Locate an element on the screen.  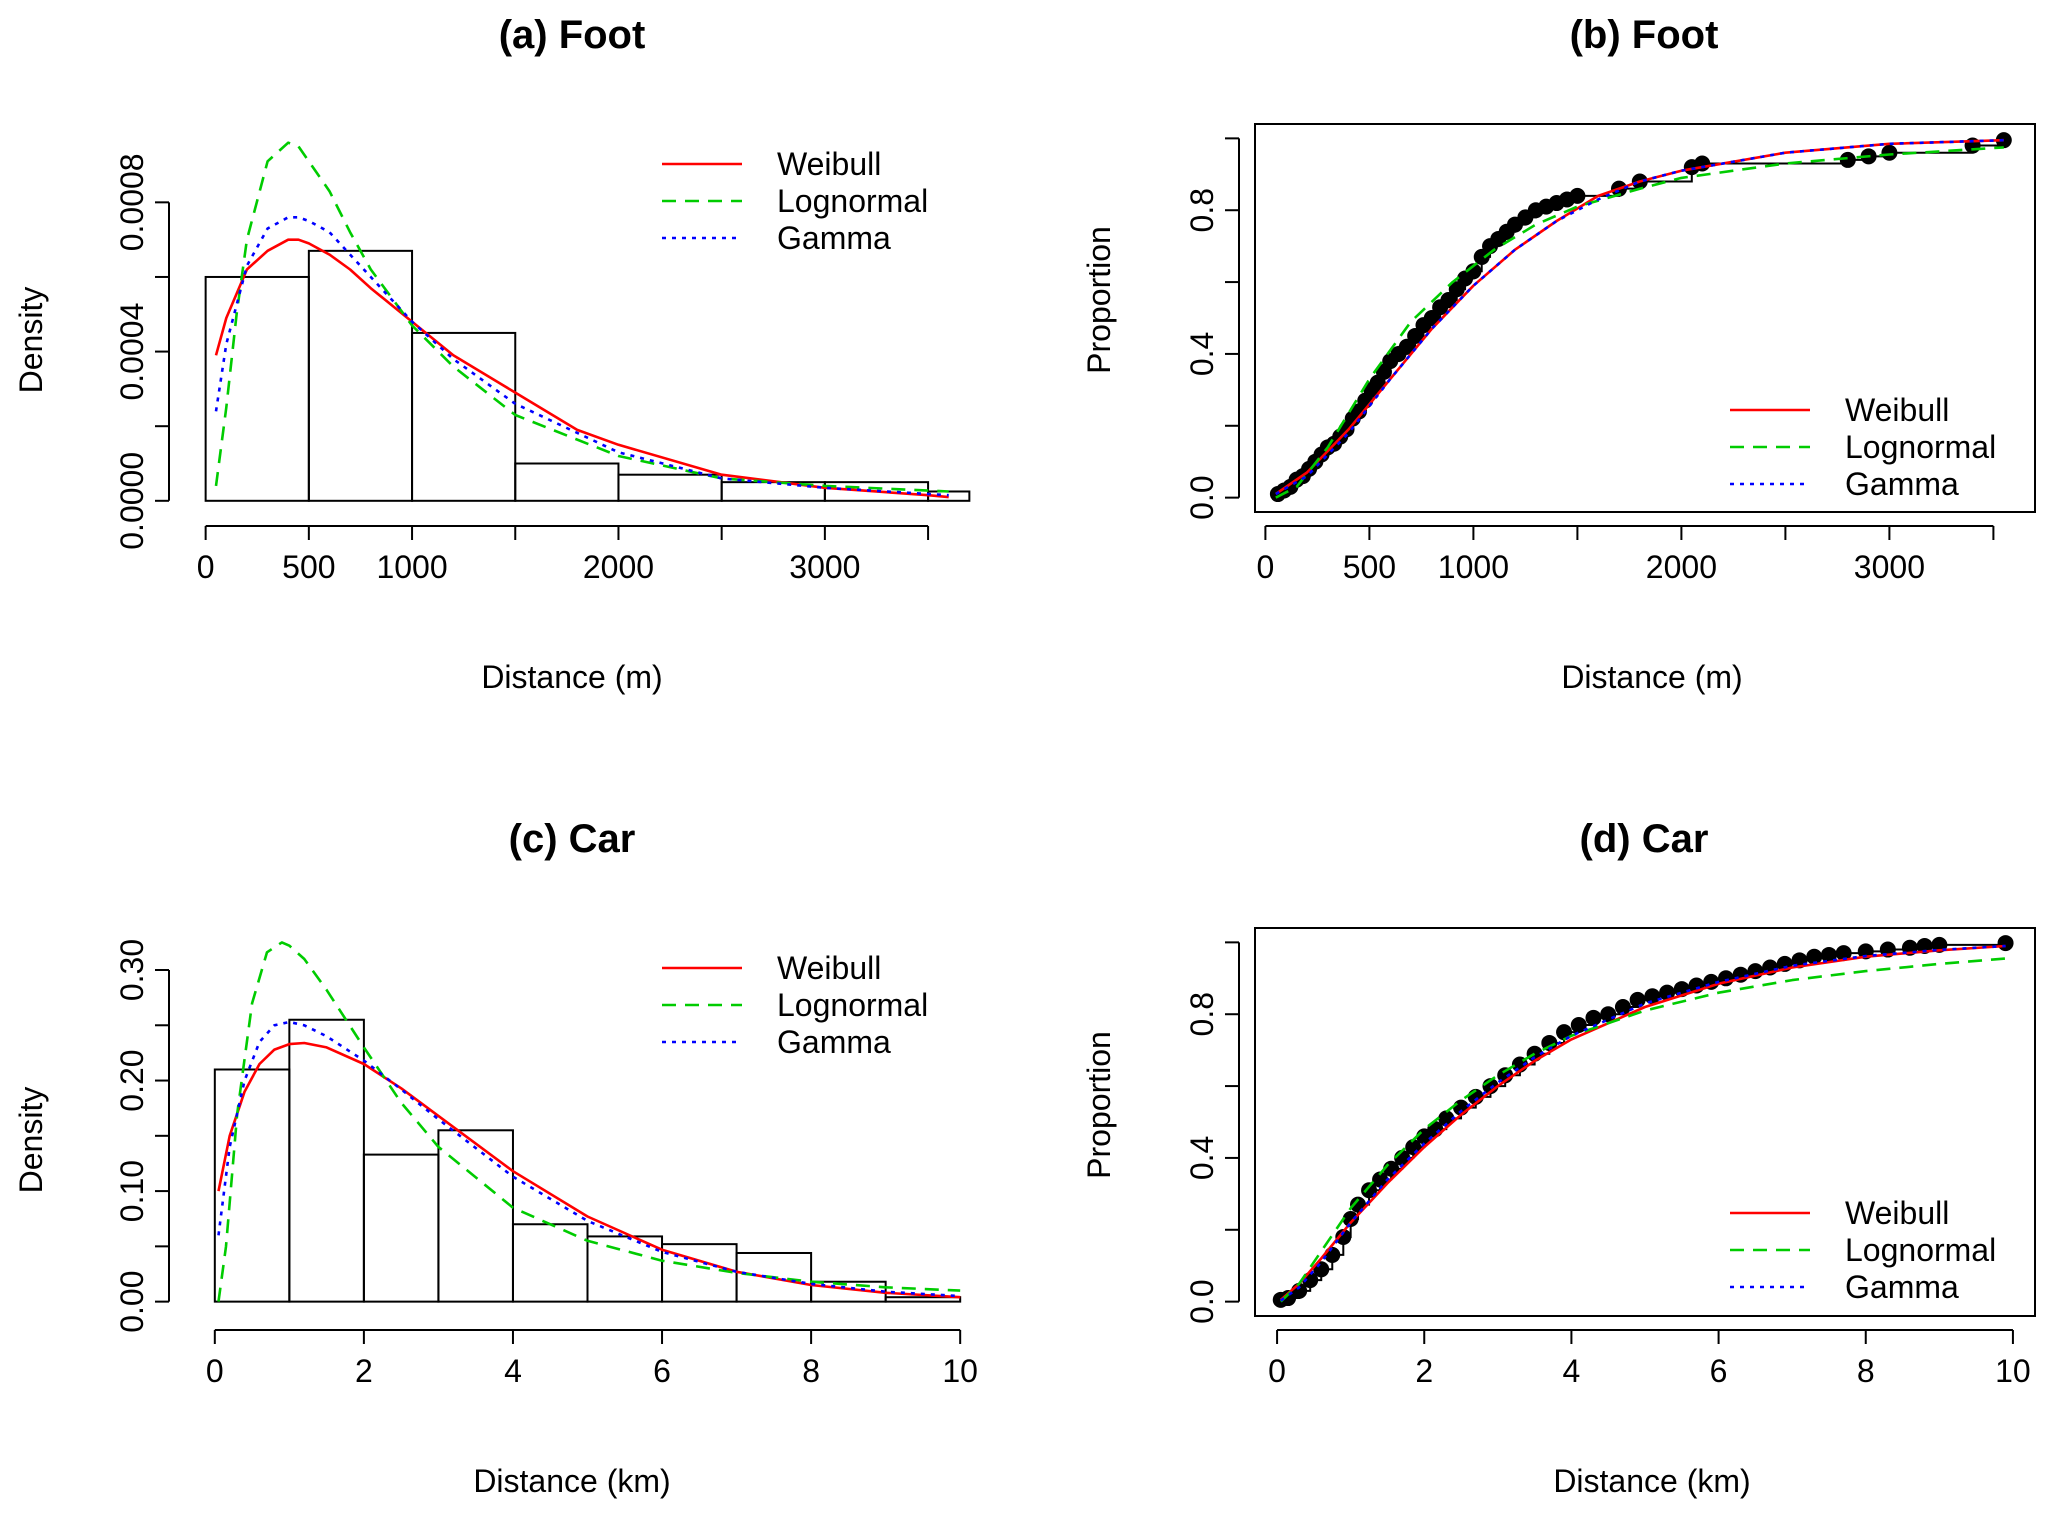
panel-c-legend-label-weibull: Weibull is located at coordinates (829, 968).